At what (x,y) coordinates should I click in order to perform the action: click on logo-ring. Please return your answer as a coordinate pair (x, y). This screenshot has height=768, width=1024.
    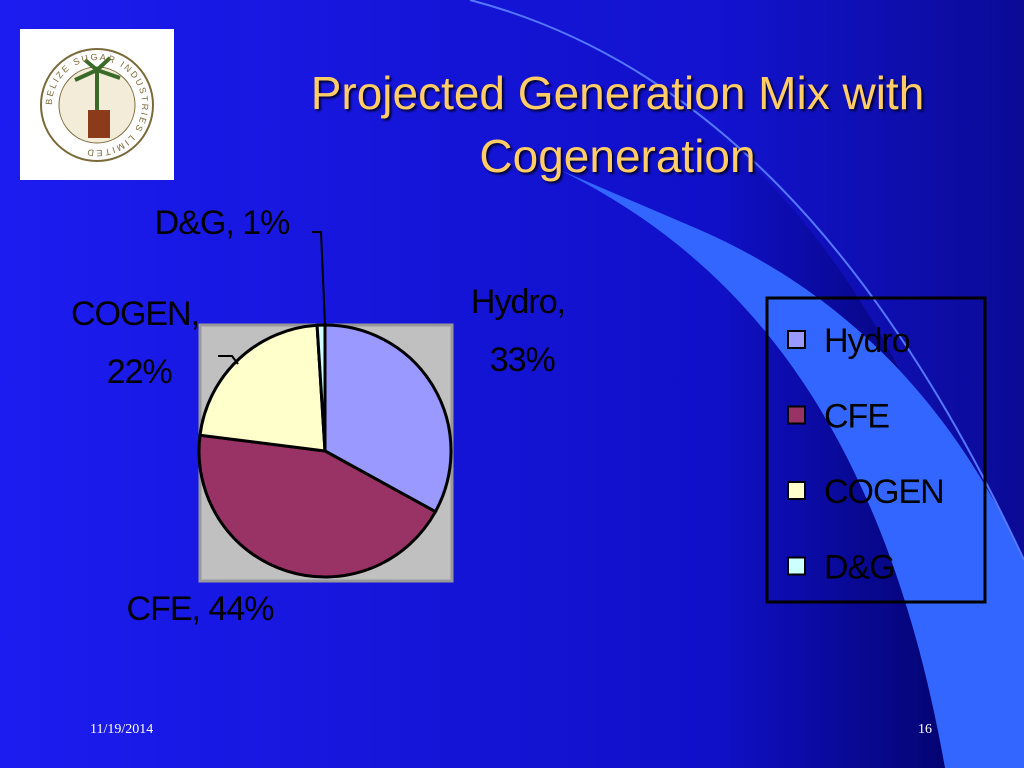
    Looking at the image, I should click on (97, 105).